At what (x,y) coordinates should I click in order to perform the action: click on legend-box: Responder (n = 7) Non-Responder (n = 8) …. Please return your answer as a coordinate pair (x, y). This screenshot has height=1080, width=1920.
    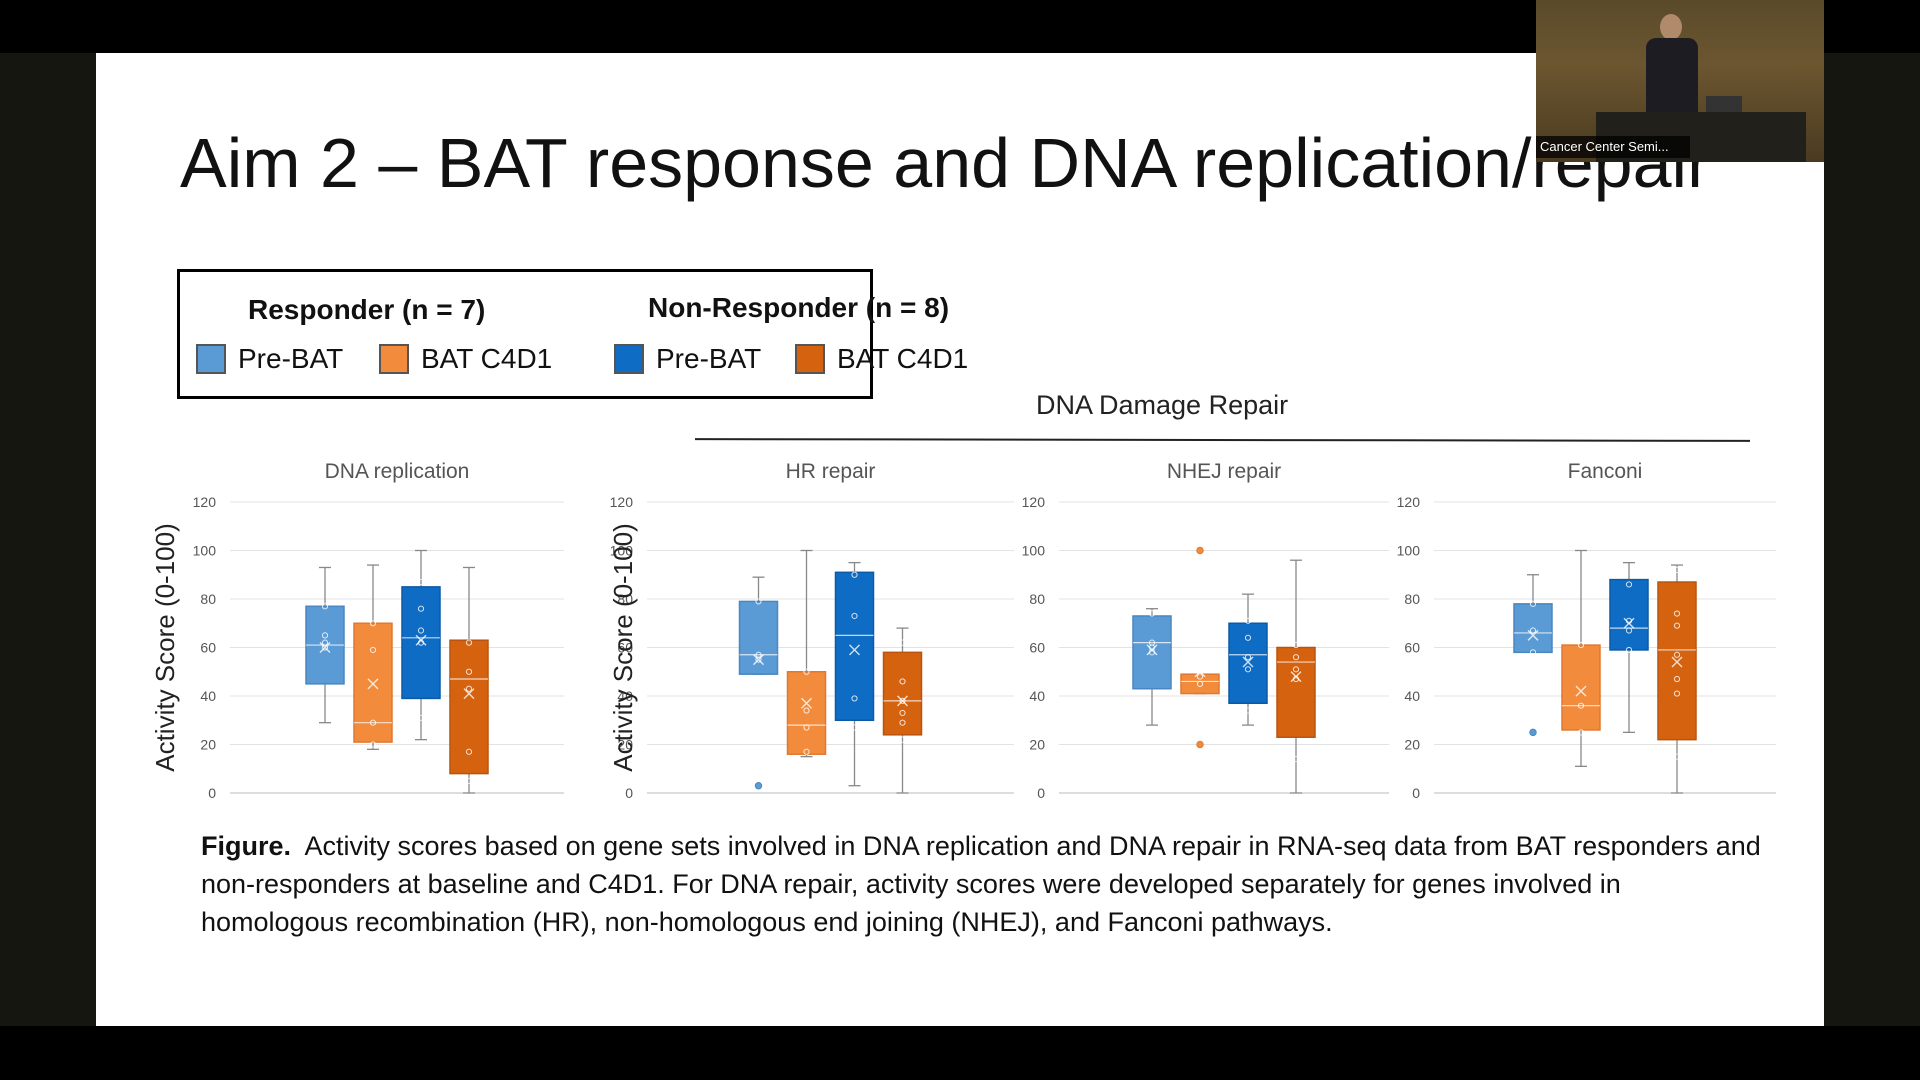
    Looking at the image, I should click on (572, 334).